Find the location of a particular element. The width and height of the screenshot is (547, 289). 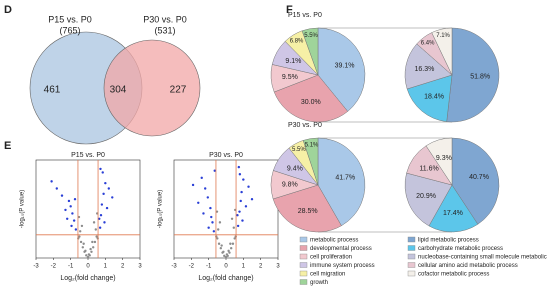

venn-set is located at coordinates (152, 88).